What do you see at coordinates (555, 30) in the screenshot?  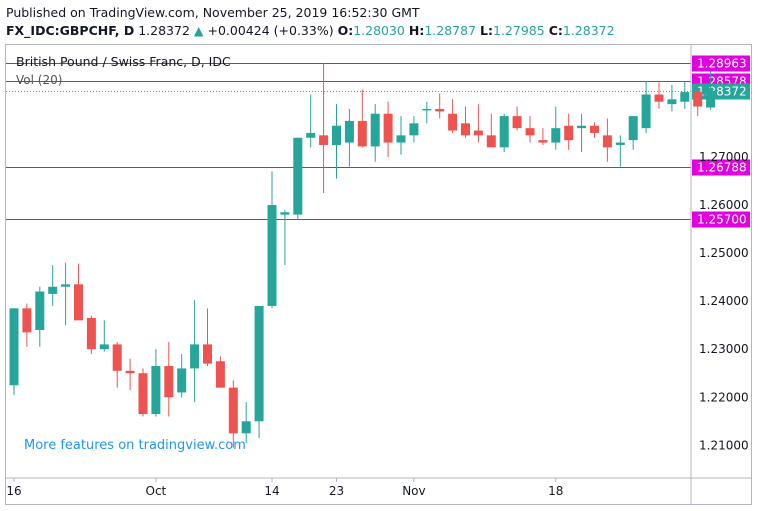 I see `close-label: C:` at bounding box center [555, 30].